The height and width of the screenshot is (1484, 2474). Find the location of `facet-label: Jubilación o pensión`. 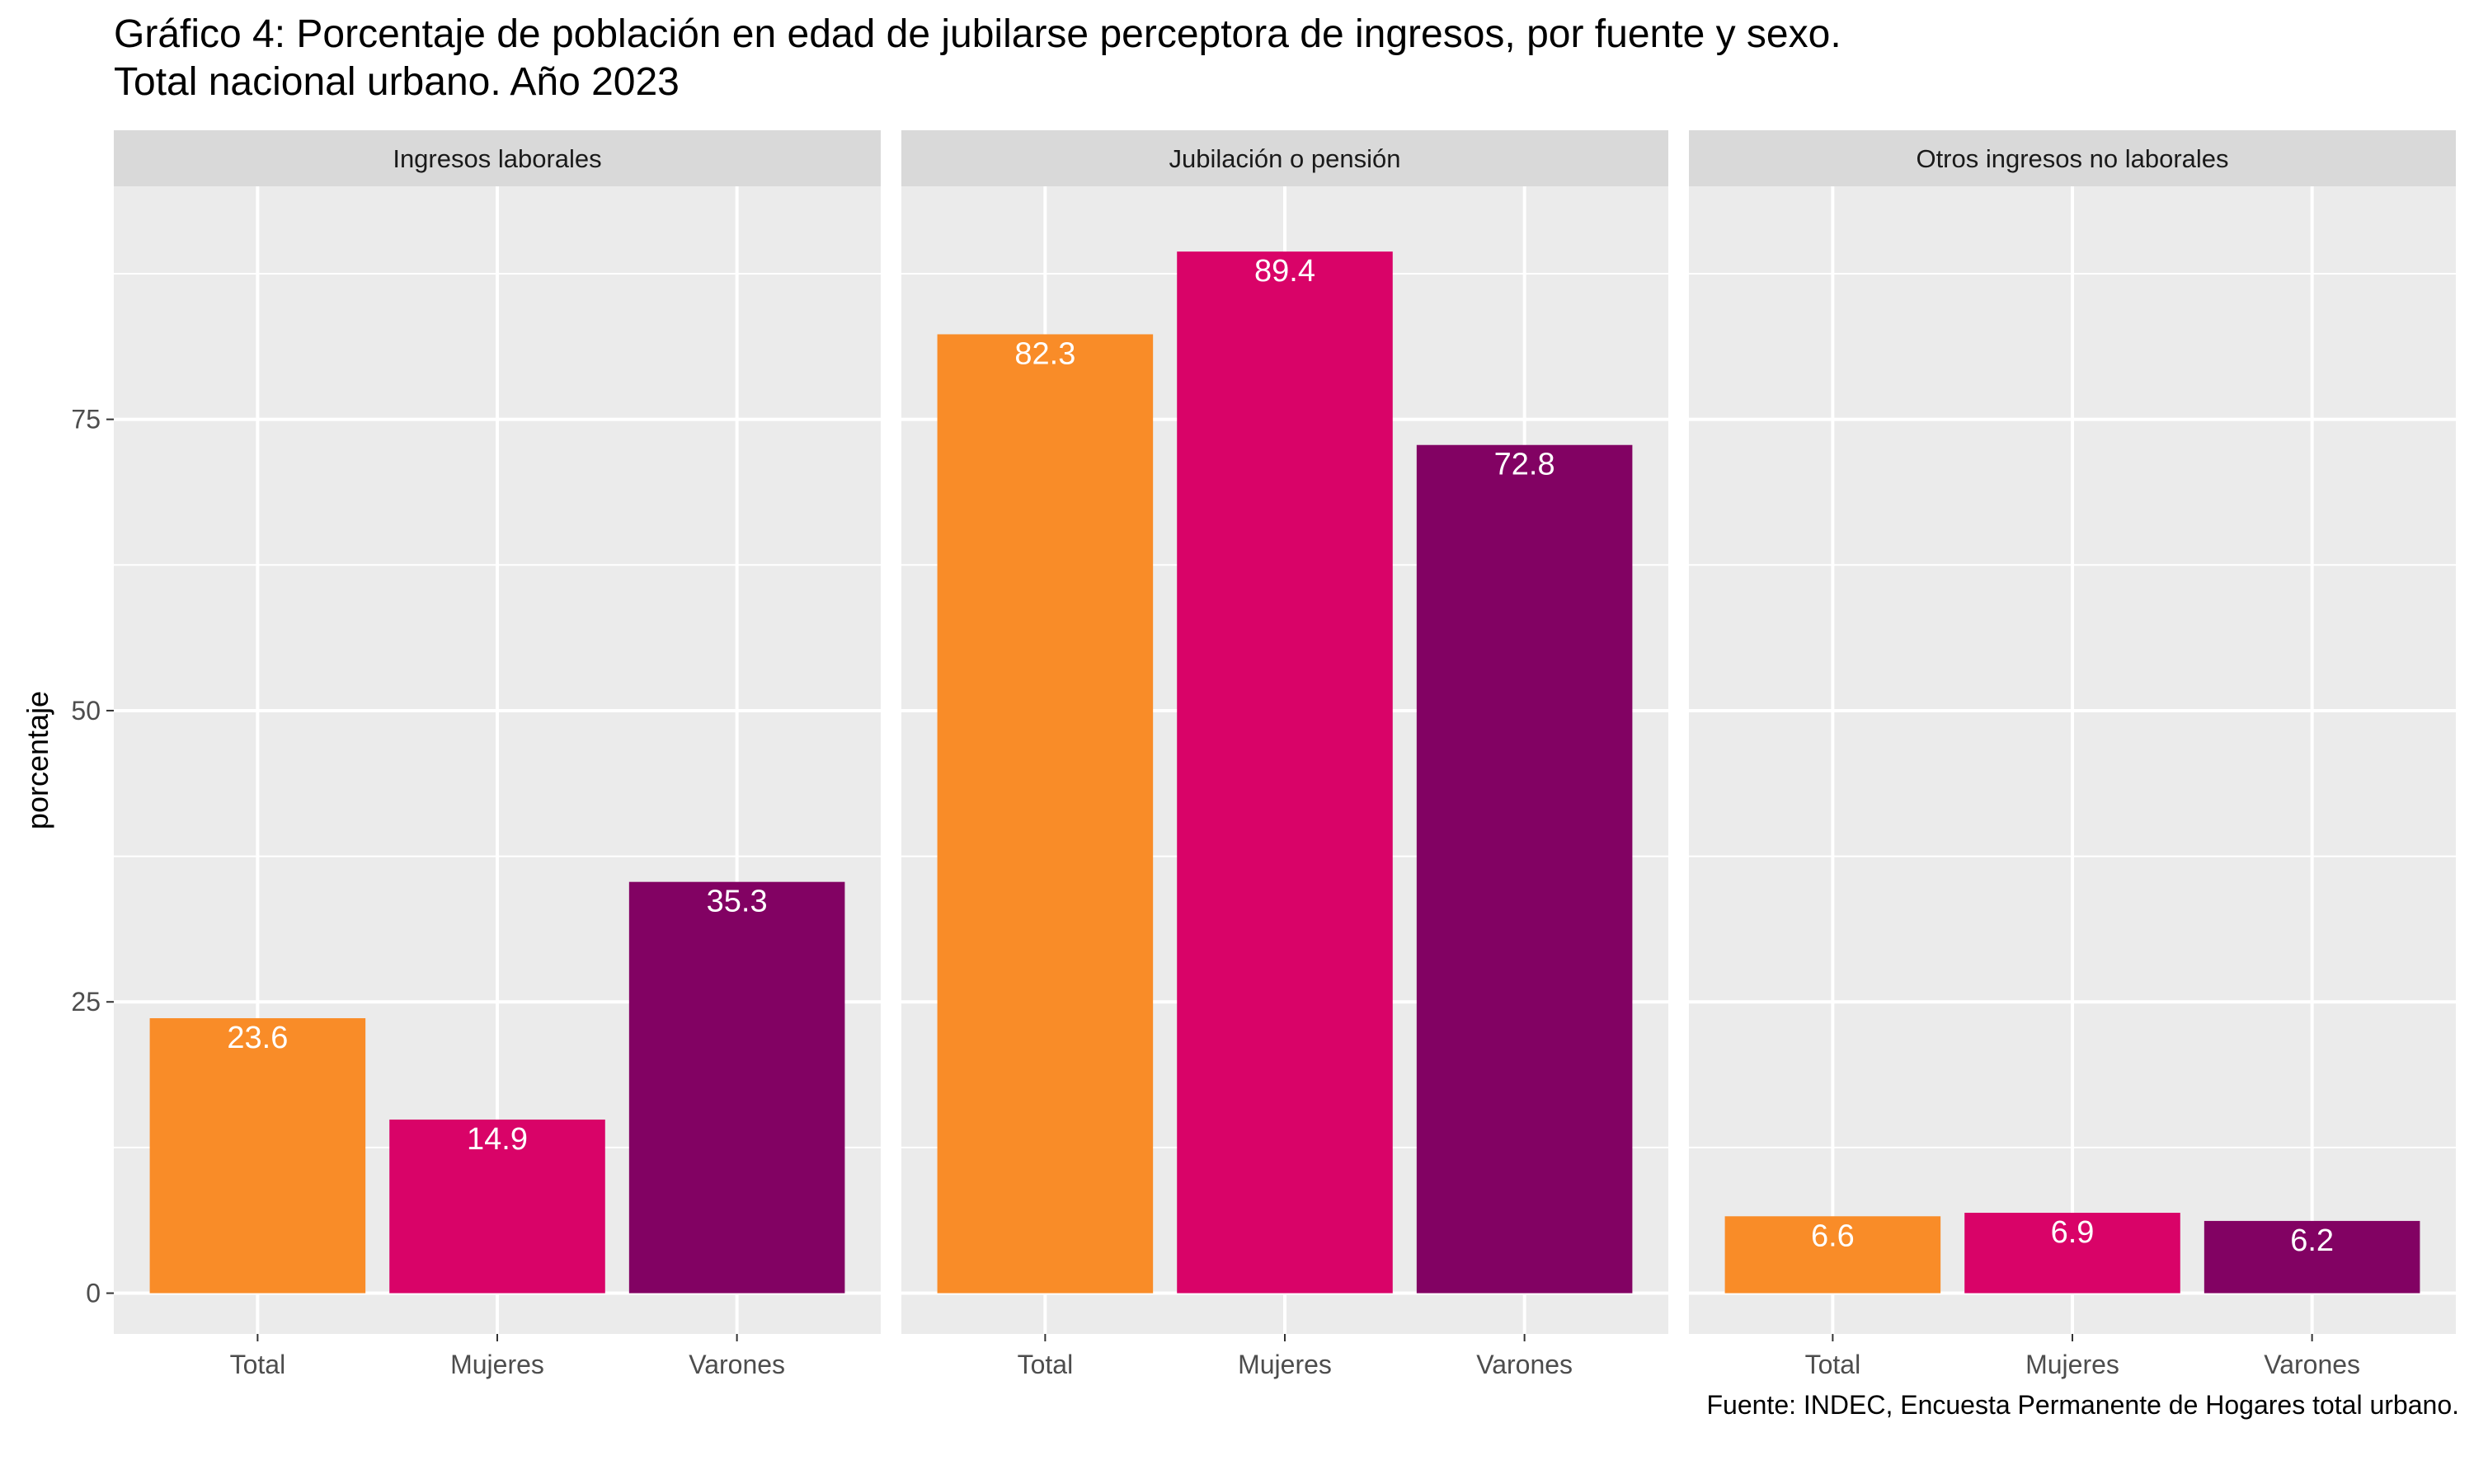

facet-label: Jubilación o pensión is located at coordinates (1285, 158).